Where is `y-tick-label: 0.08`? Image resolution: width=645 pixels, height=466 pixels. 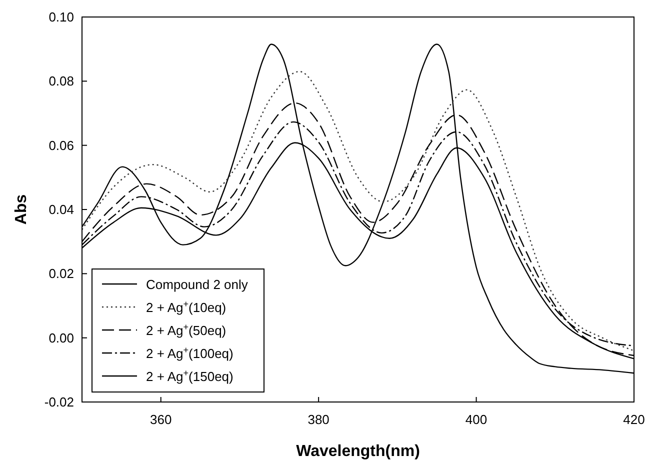
y-tick-label: 0.08 is located at coordinates (61, 81).